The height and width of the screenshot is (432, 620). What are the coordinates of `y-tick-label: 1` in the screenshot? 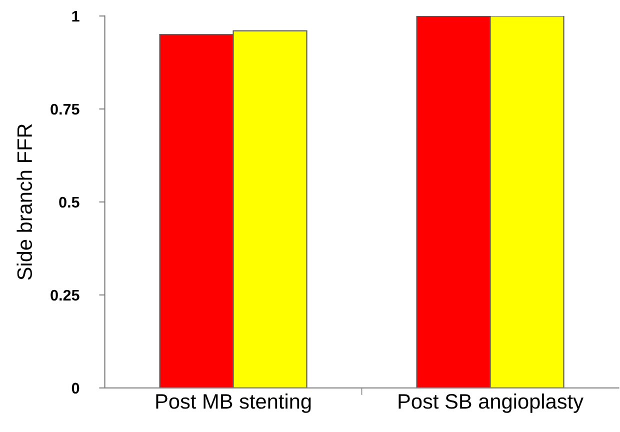 It's located at (76, 16).